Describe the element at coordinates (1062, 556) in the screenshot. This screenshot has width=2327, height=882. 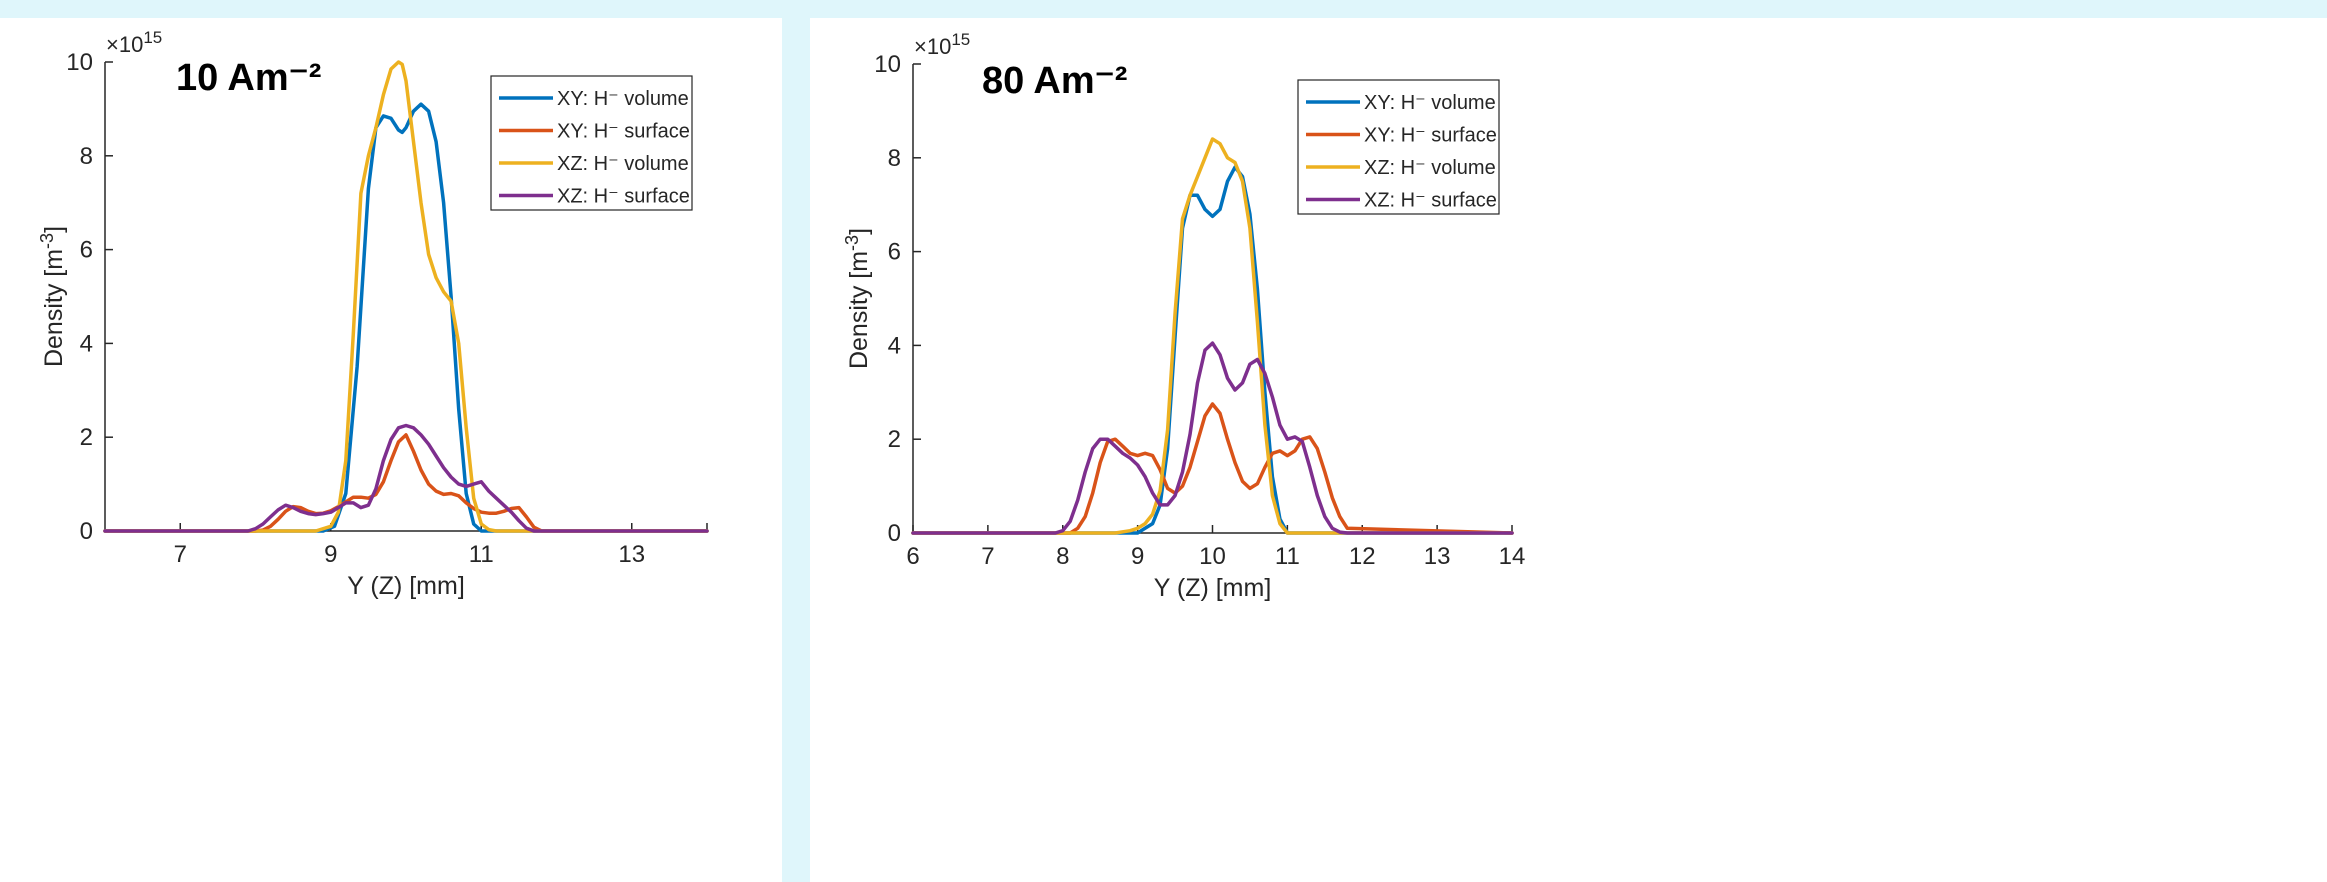
I see `x-tick-label: 8` at that location.